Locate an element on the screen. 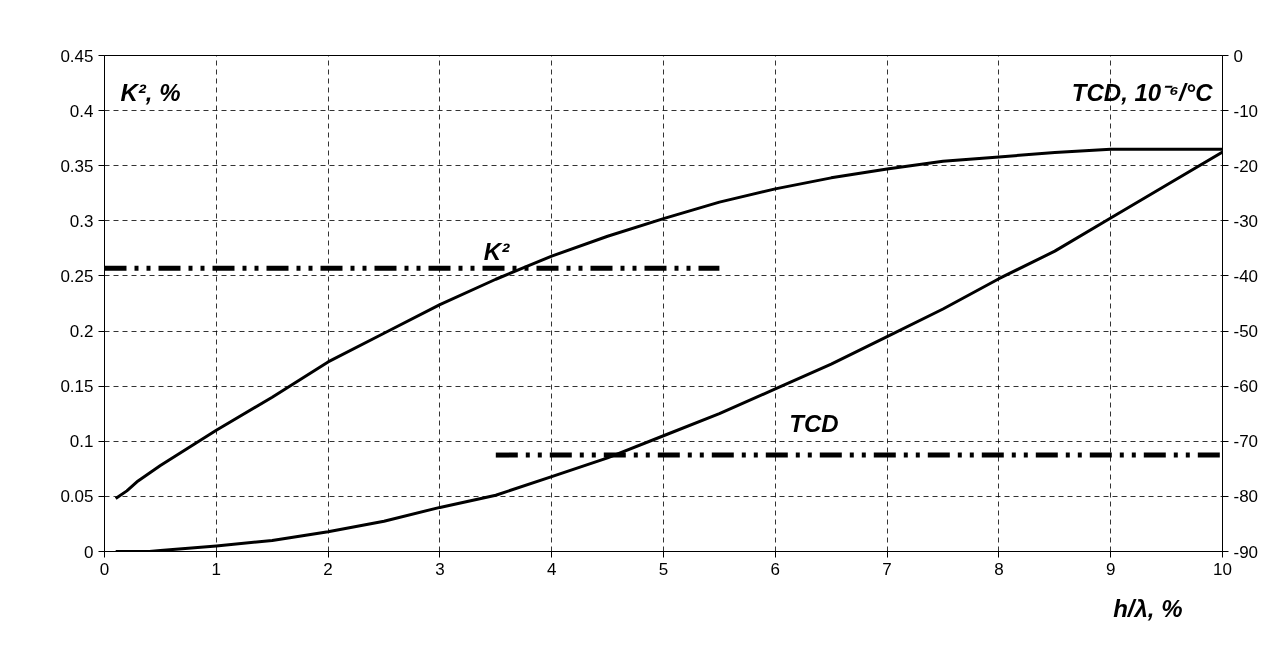 Image resolution: width=1284 pixels, height=657 pixels. x-tick-label: 5 is located at coordinates (663, 569).